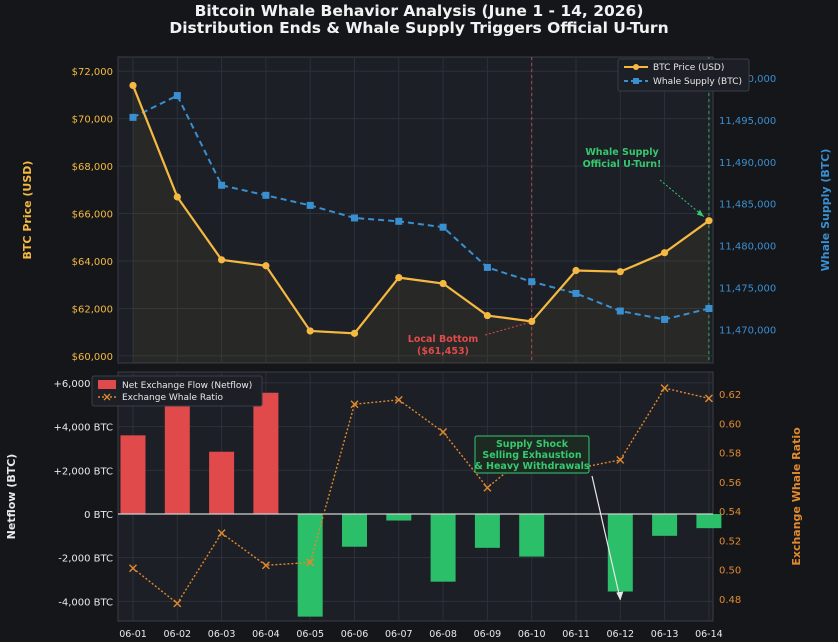 Image resolution: width=838 pixels, height=642 pixels. Describe the element at coordinates (683, 75) in the screenshot. I see `price-legend` at that location.